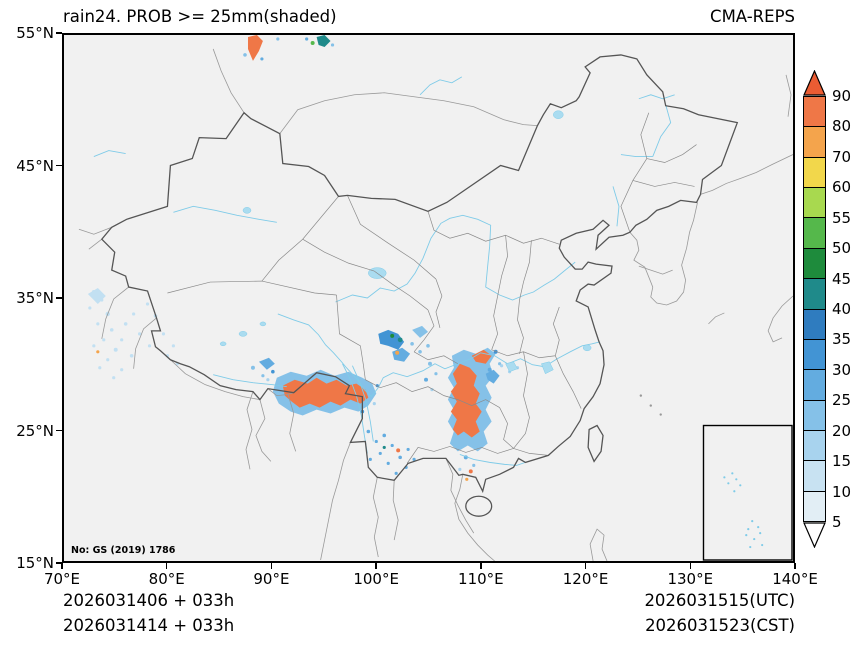  What do you see at coordinates (690, 579) in the screenshot?
I see `x-tick-label: 130°E` at bounding box center [690, 579].